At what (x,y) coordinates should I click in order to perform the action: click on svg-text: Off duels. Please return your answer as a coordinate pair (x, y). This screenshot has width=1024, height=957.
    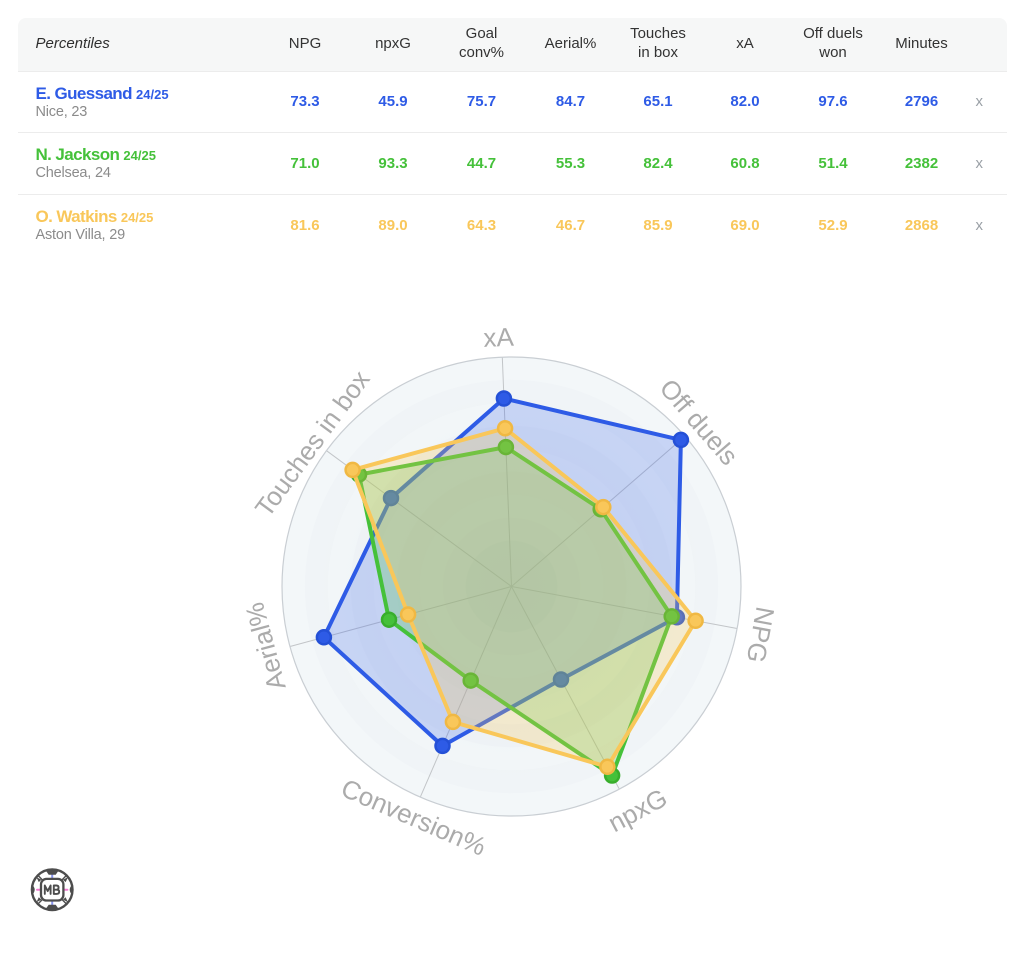
    Looking at the image, I should click on (699, 422).